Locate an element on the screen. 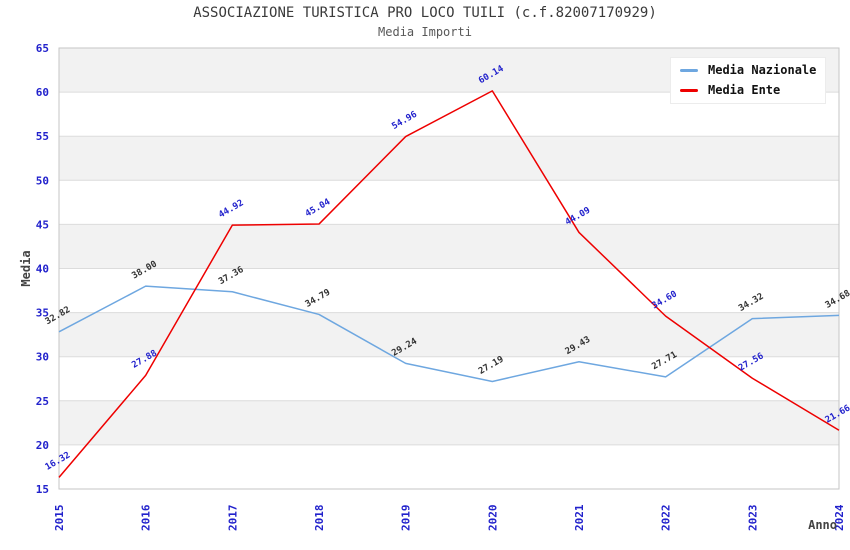 This screenshot has height=550, width=850. x-tick-label: 2016 is located at coordinates (146, 517).